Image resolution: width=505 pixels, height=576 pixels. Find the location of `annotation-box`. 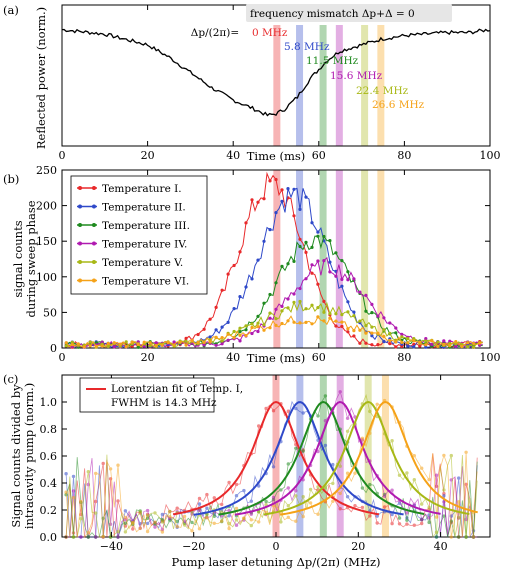

annotation-box is located at coordinates (349, 13).